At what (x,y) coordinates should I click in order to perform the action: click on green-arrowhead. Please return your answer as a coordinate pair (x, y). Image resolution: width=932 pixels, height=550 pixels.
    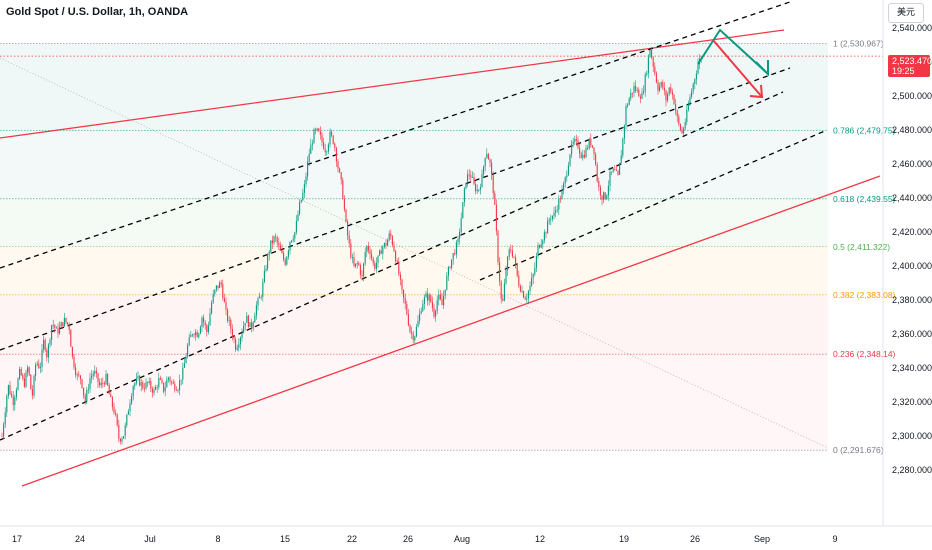
    Looking at the image, I should click on (762, 68).